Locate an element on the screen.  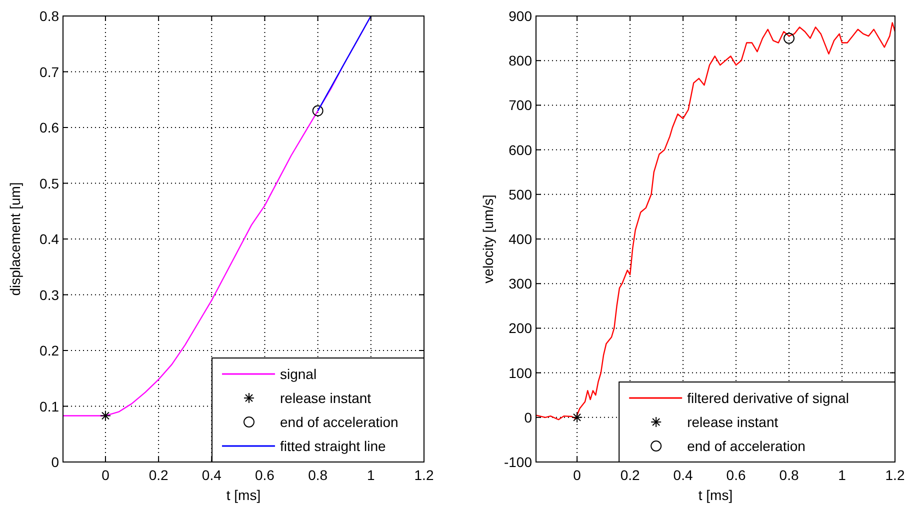
y-tick-label: 200 is located at coordinates (520, 328).